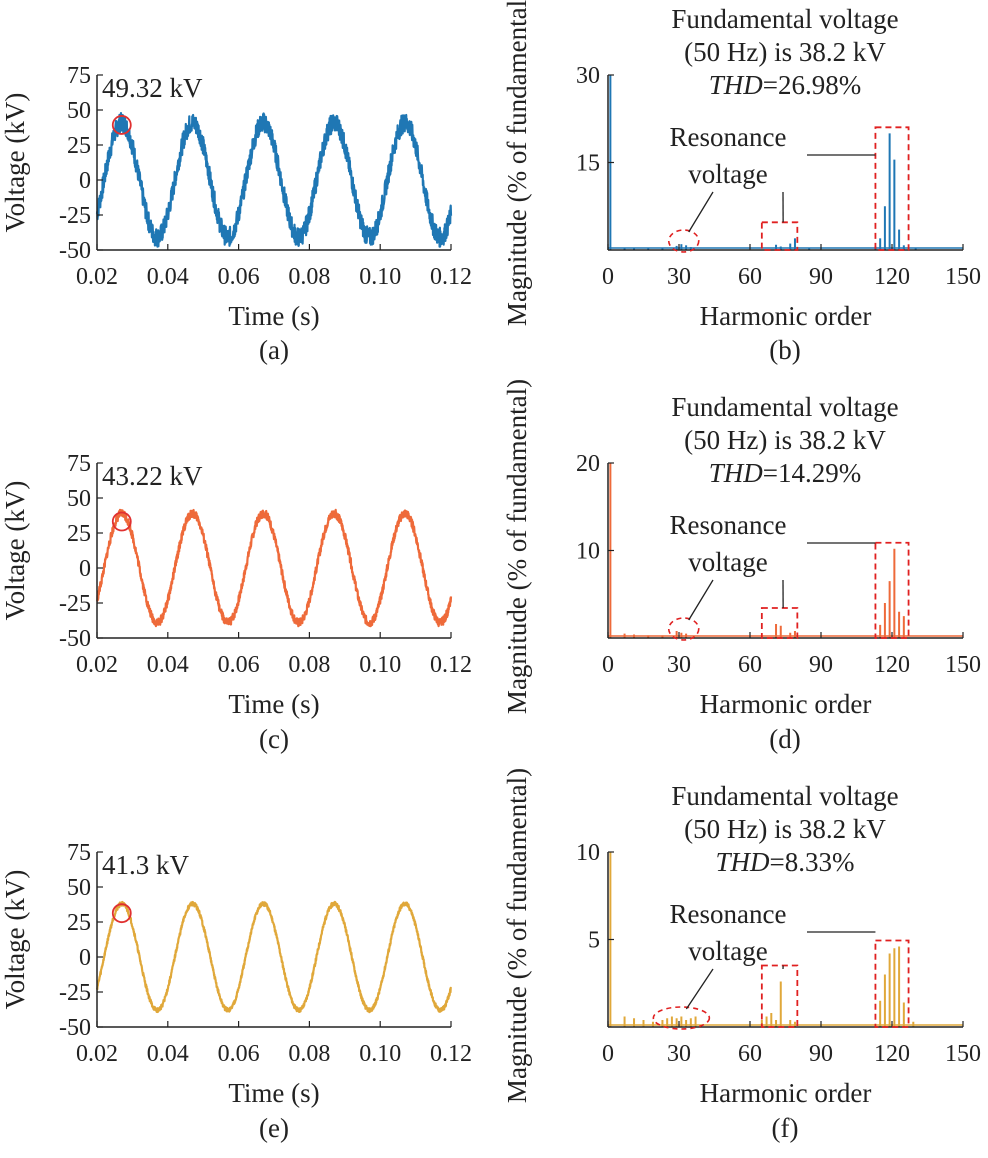 This screenshot has width=988, height=1158. I want to click on thd-value: =8.33%, so click(812, 862).